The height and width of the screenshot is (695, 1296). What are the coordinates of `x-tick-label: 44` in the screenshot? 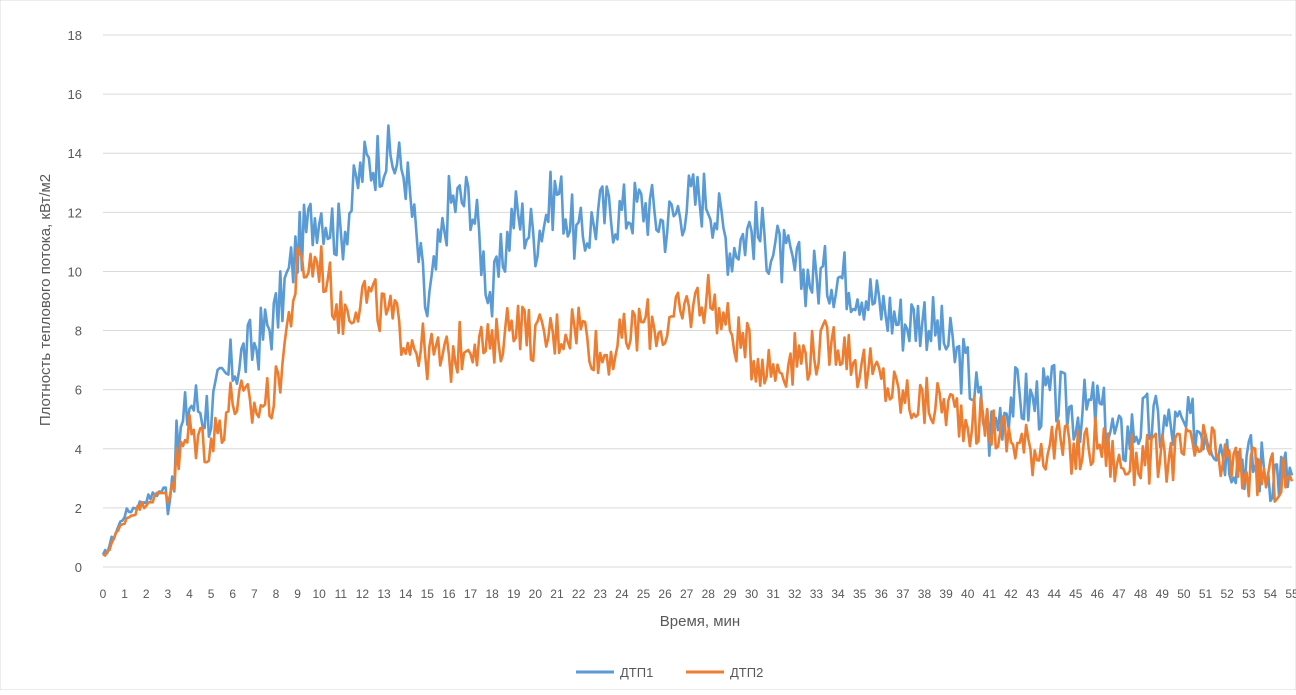 It's located at (1055, 594).